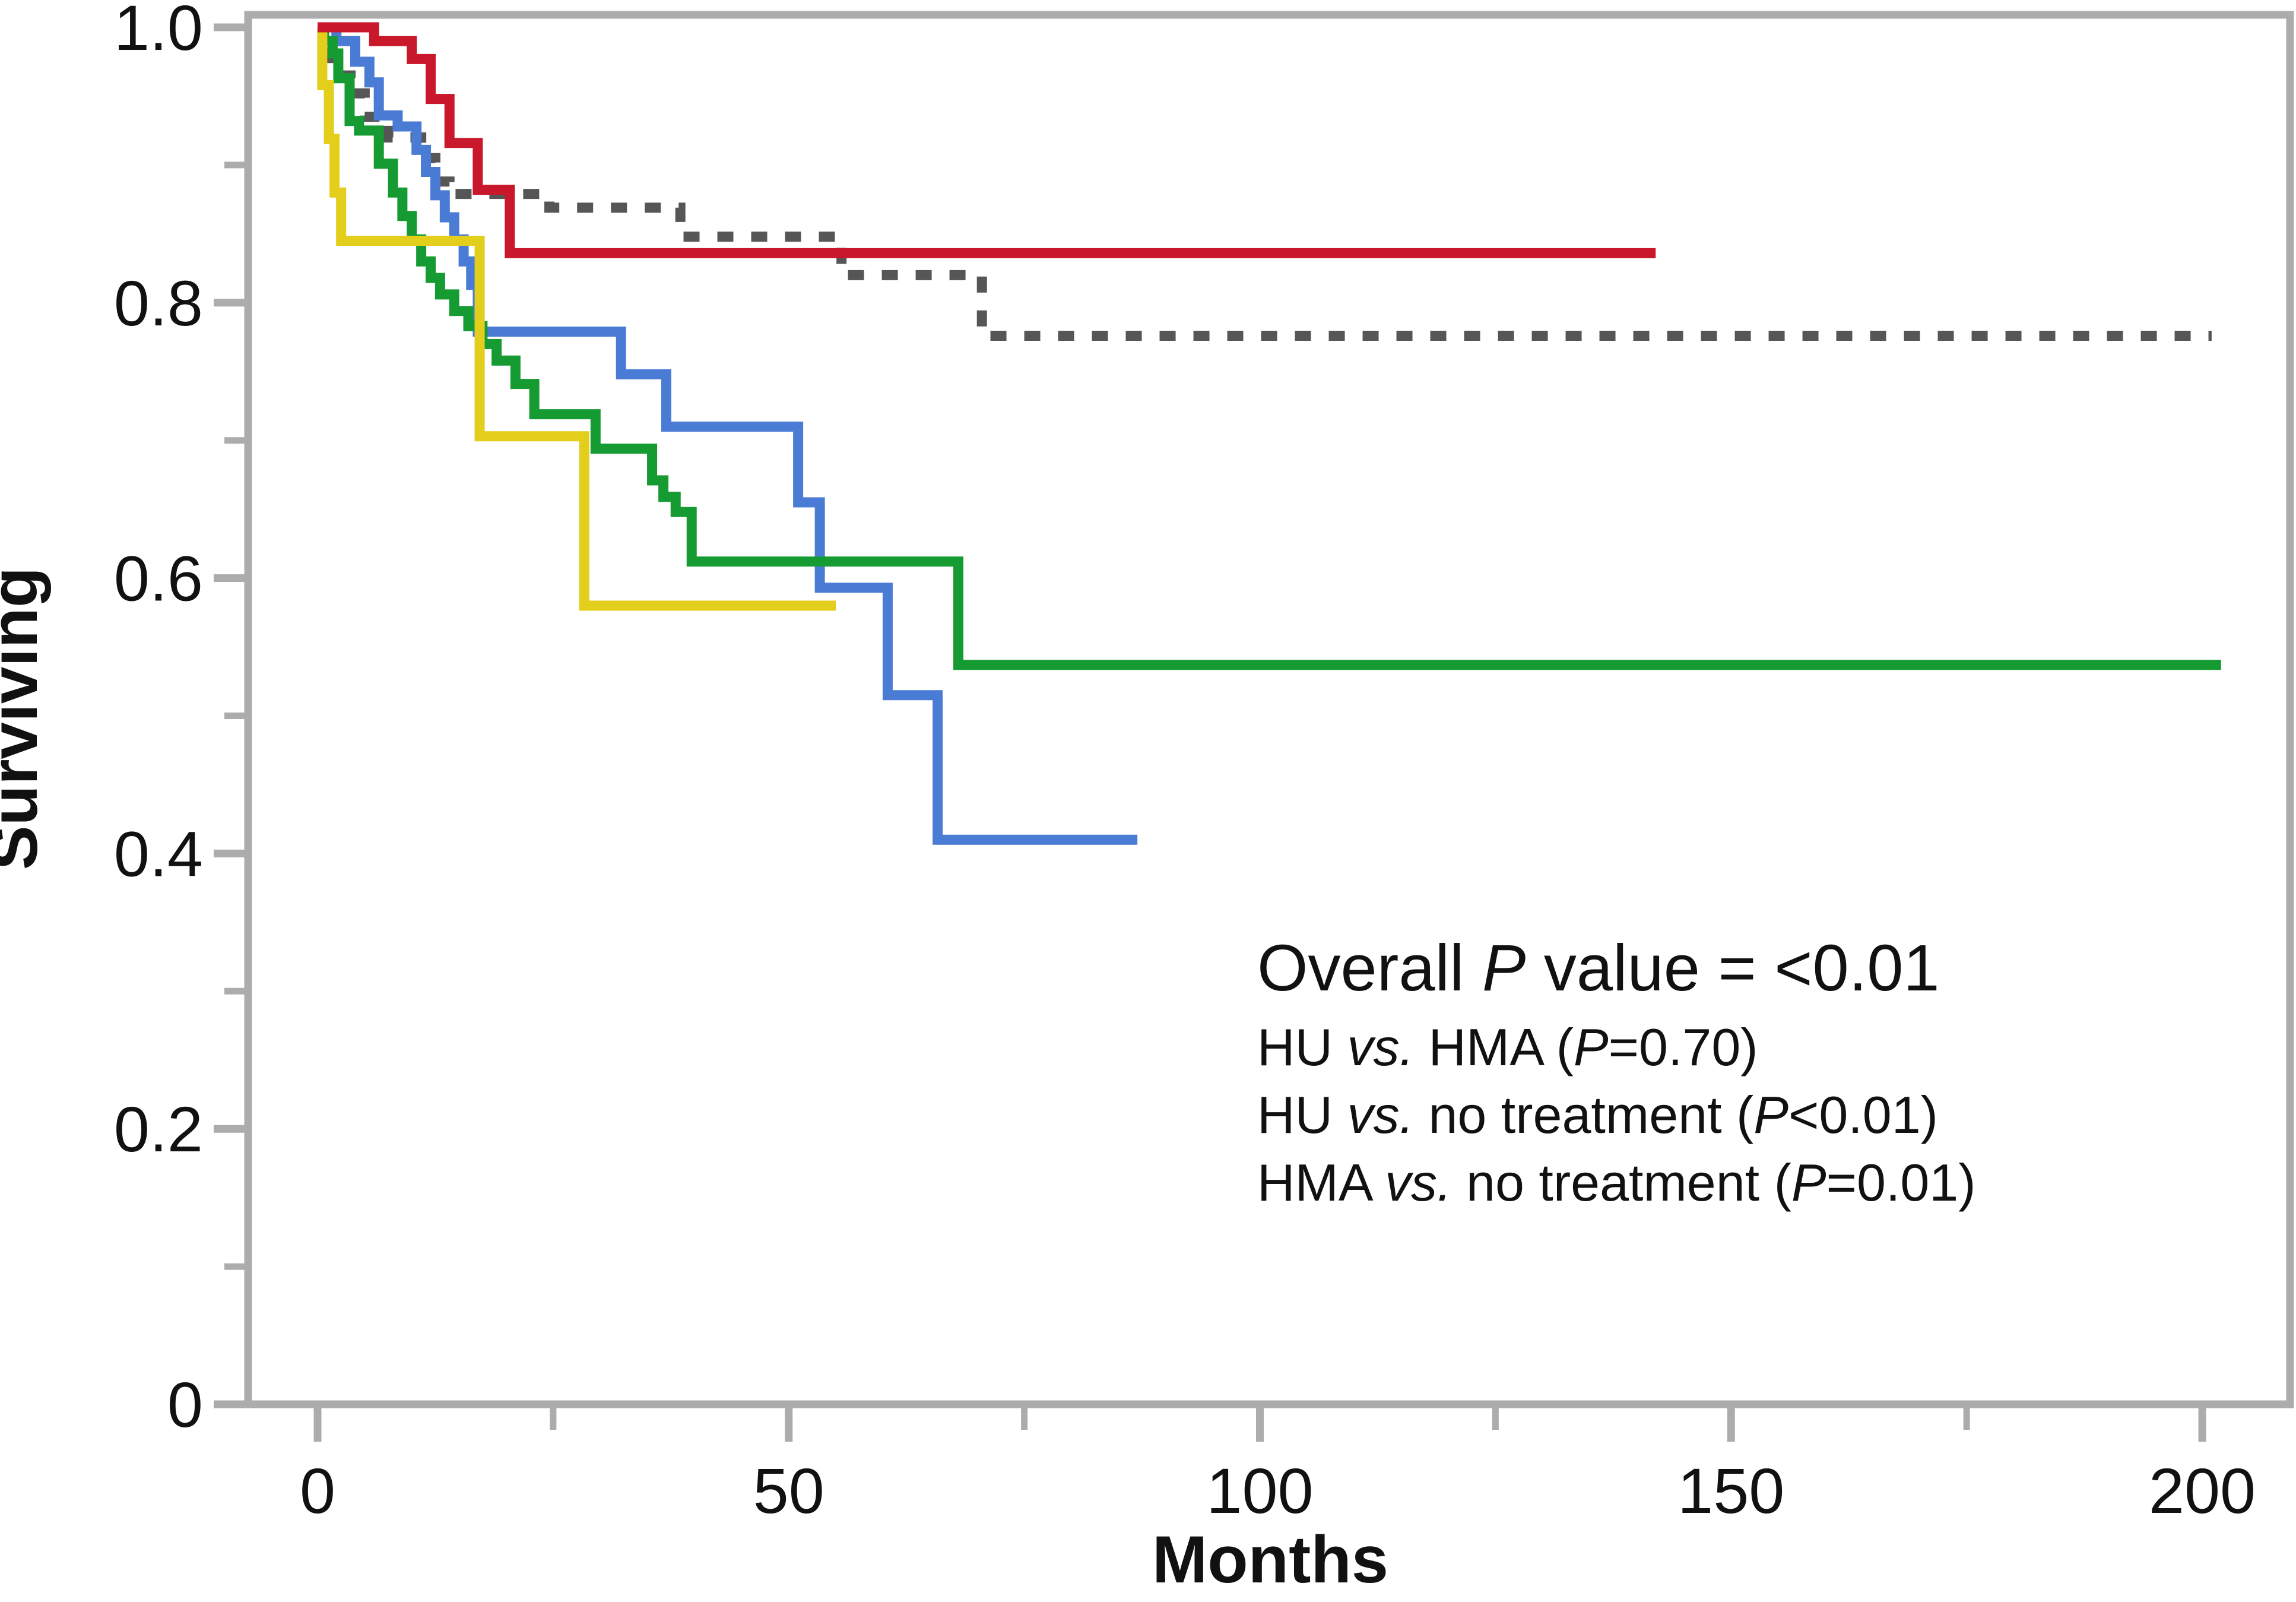 This screenshot has width=2296, height=1602. What do you see at coordinates (1901, 1182) in the screenshot?
I see `text-segment: =0.01)` at bounding box center [1901, 1182].